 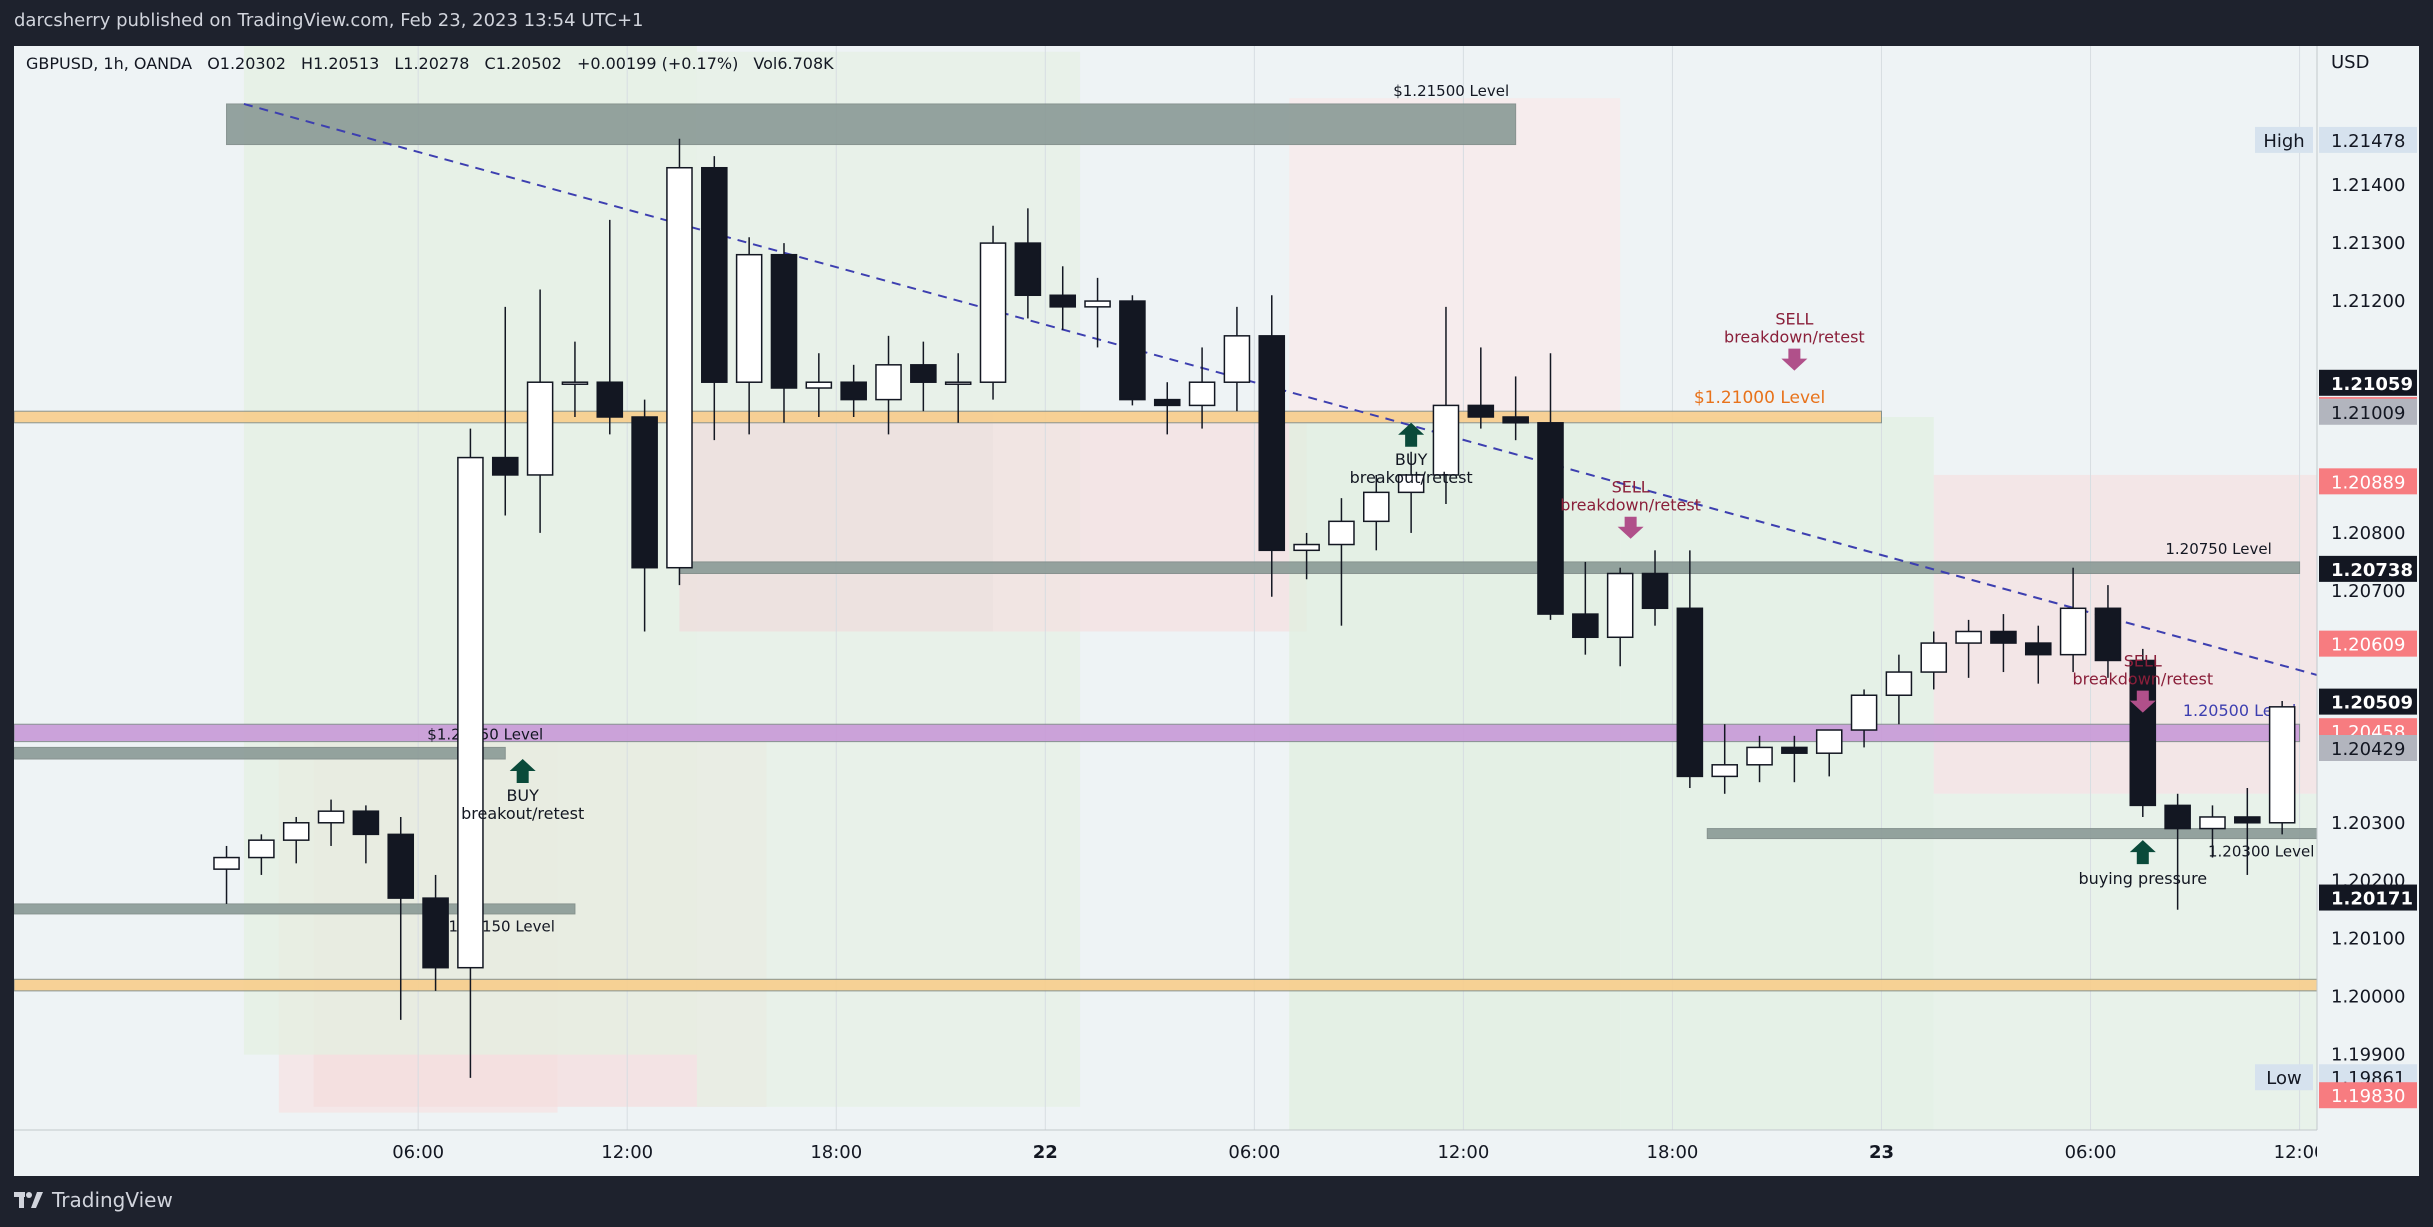 I want to click on symbol-label: GBPUSD, 1h, OANDA, so click(x=109, y=63).